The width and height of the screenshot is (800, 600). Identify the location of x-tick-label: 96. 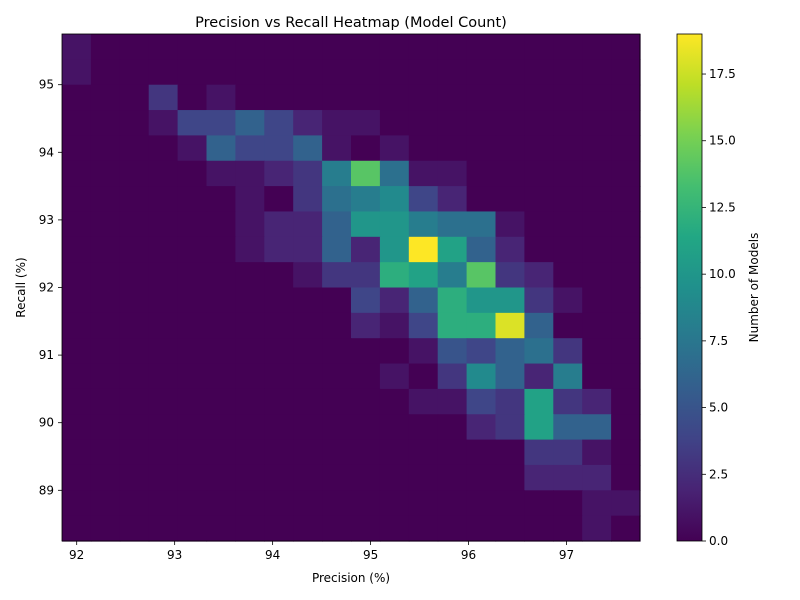
(468, 555).